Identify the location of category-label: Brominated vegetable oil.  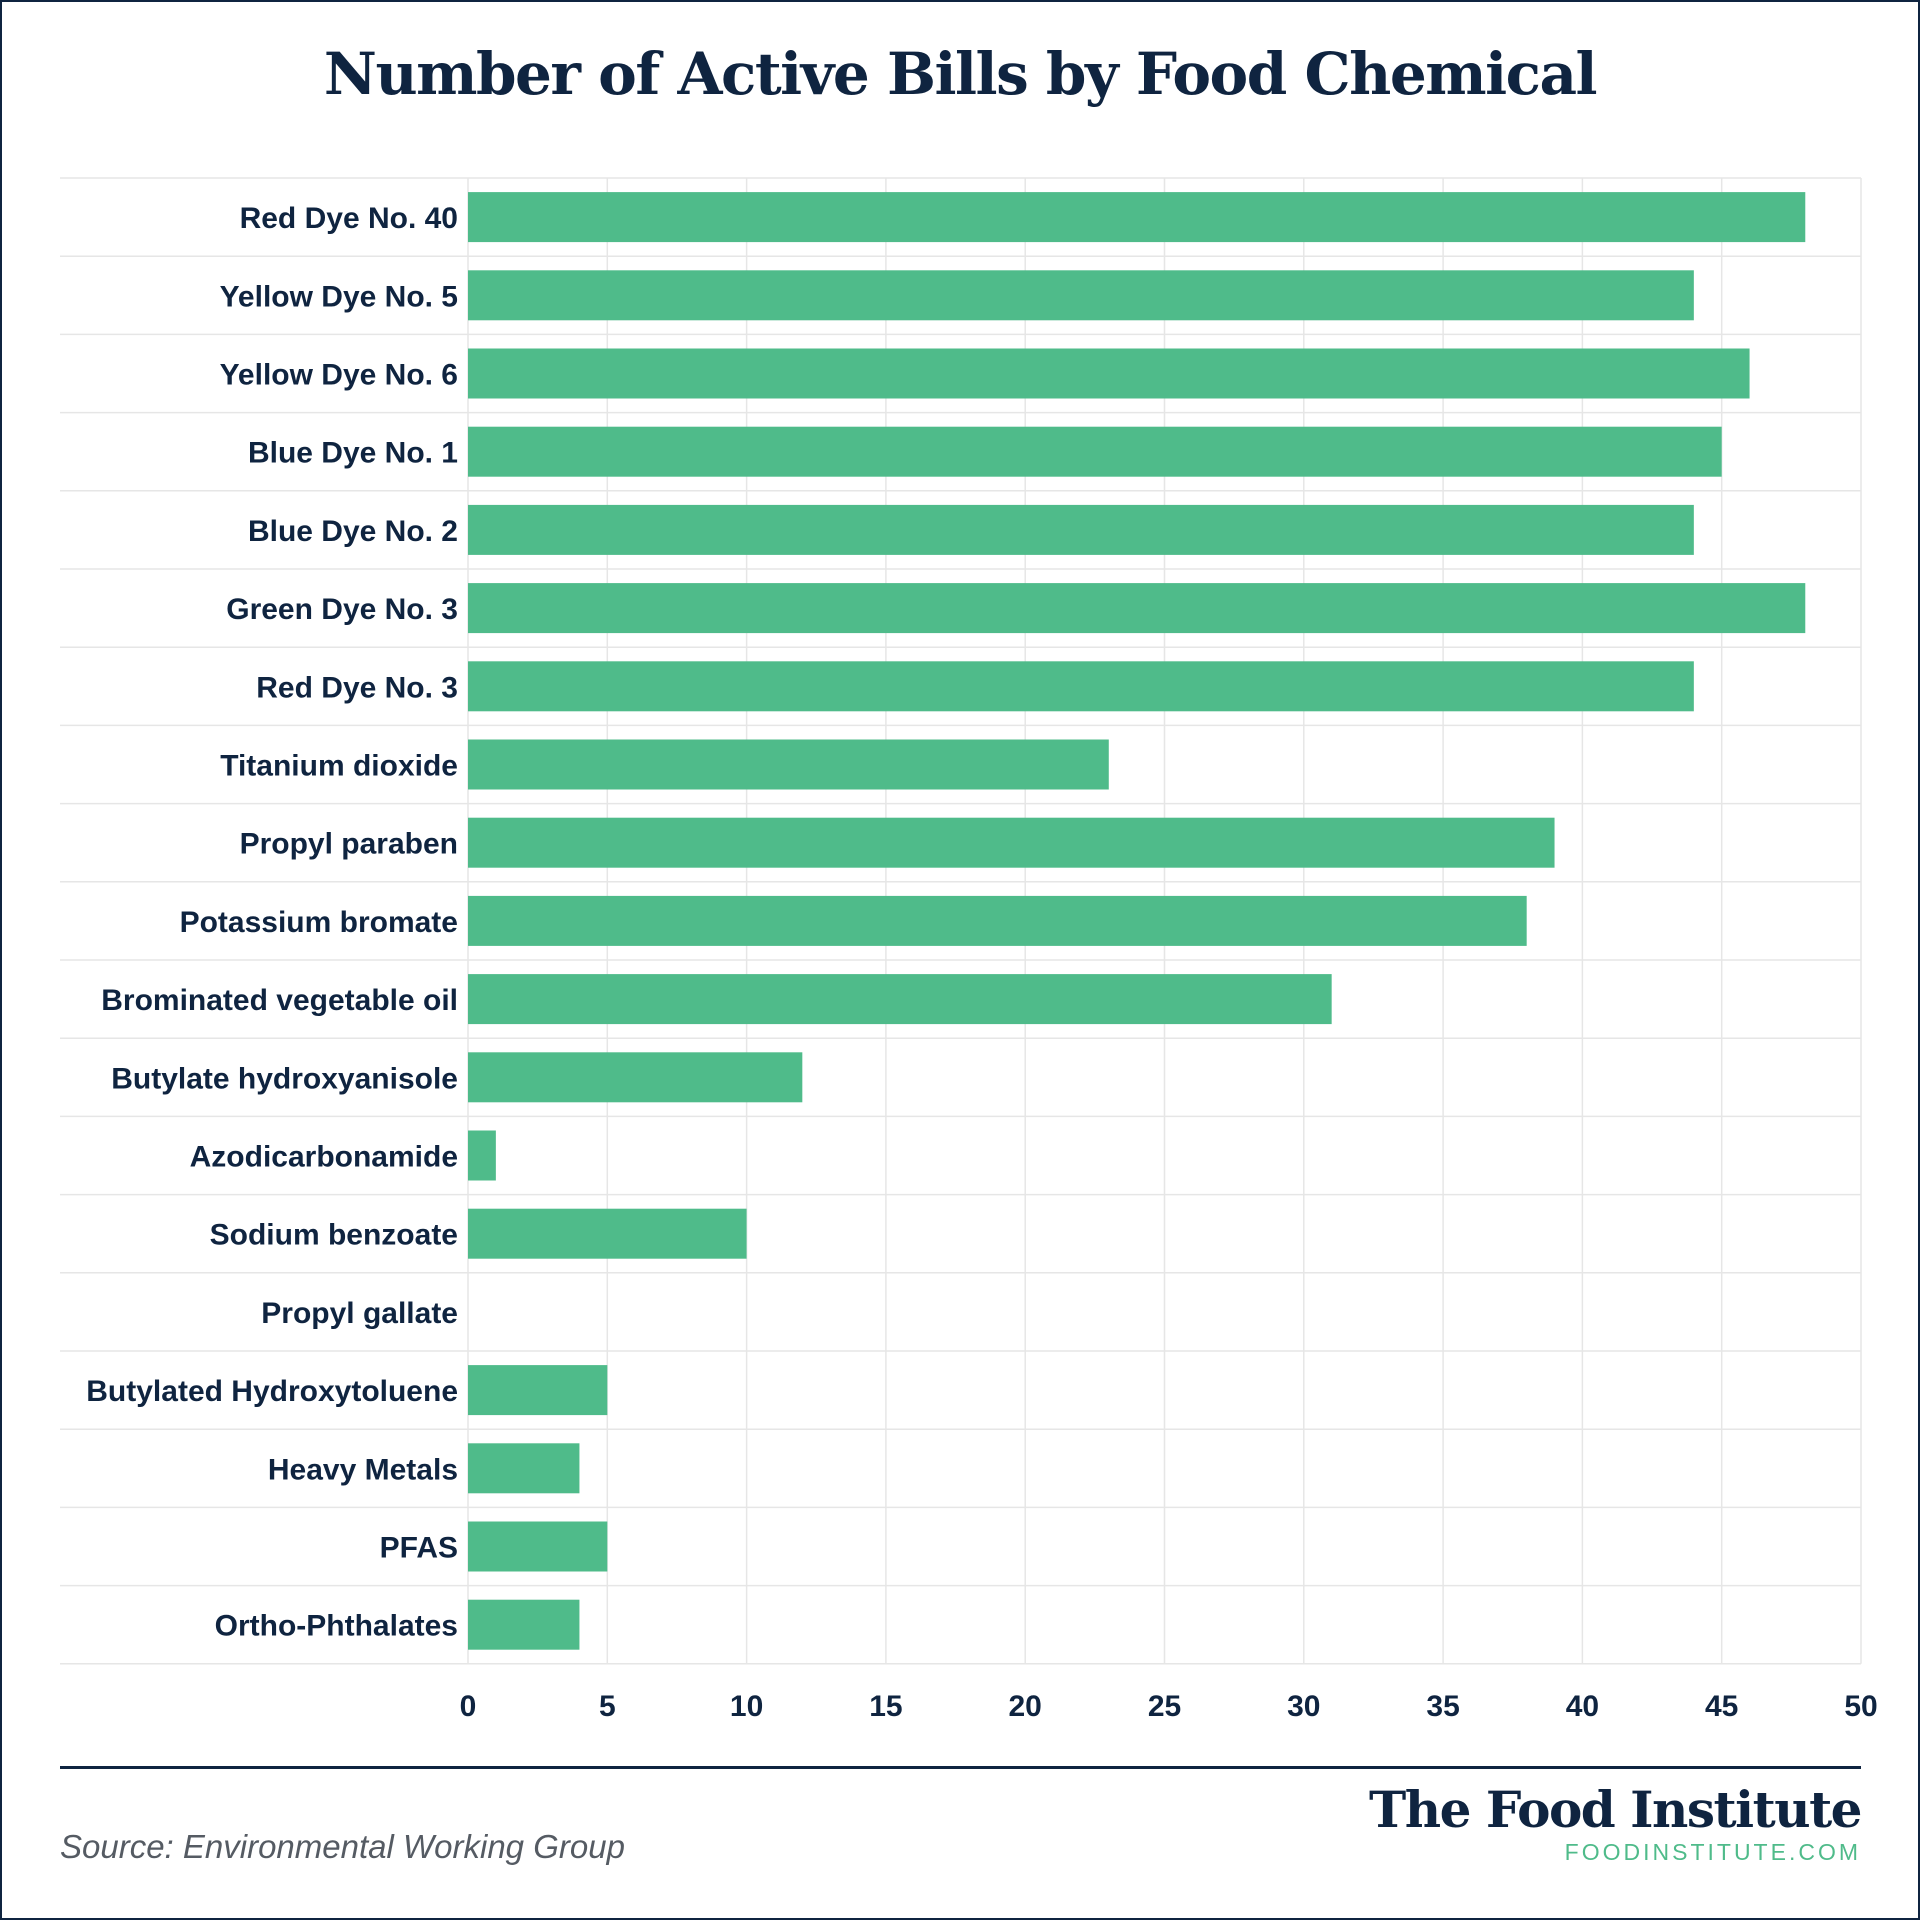
(279, 1000).